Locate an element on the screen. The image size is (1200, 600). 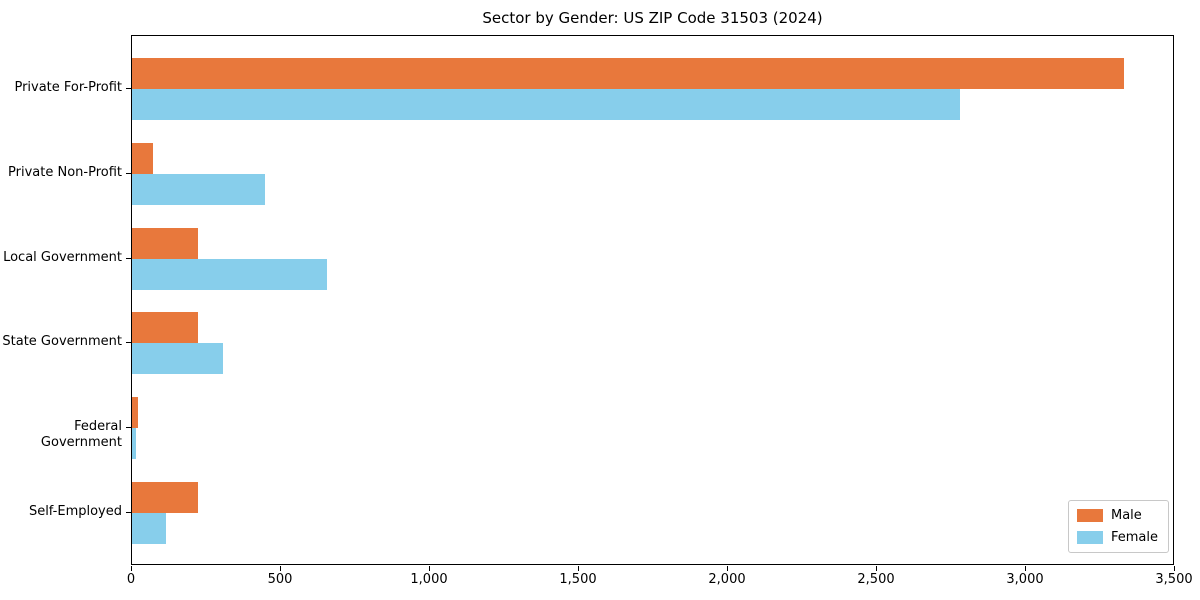
legend-entry-female: Female is located at coordinates (1117, 537).